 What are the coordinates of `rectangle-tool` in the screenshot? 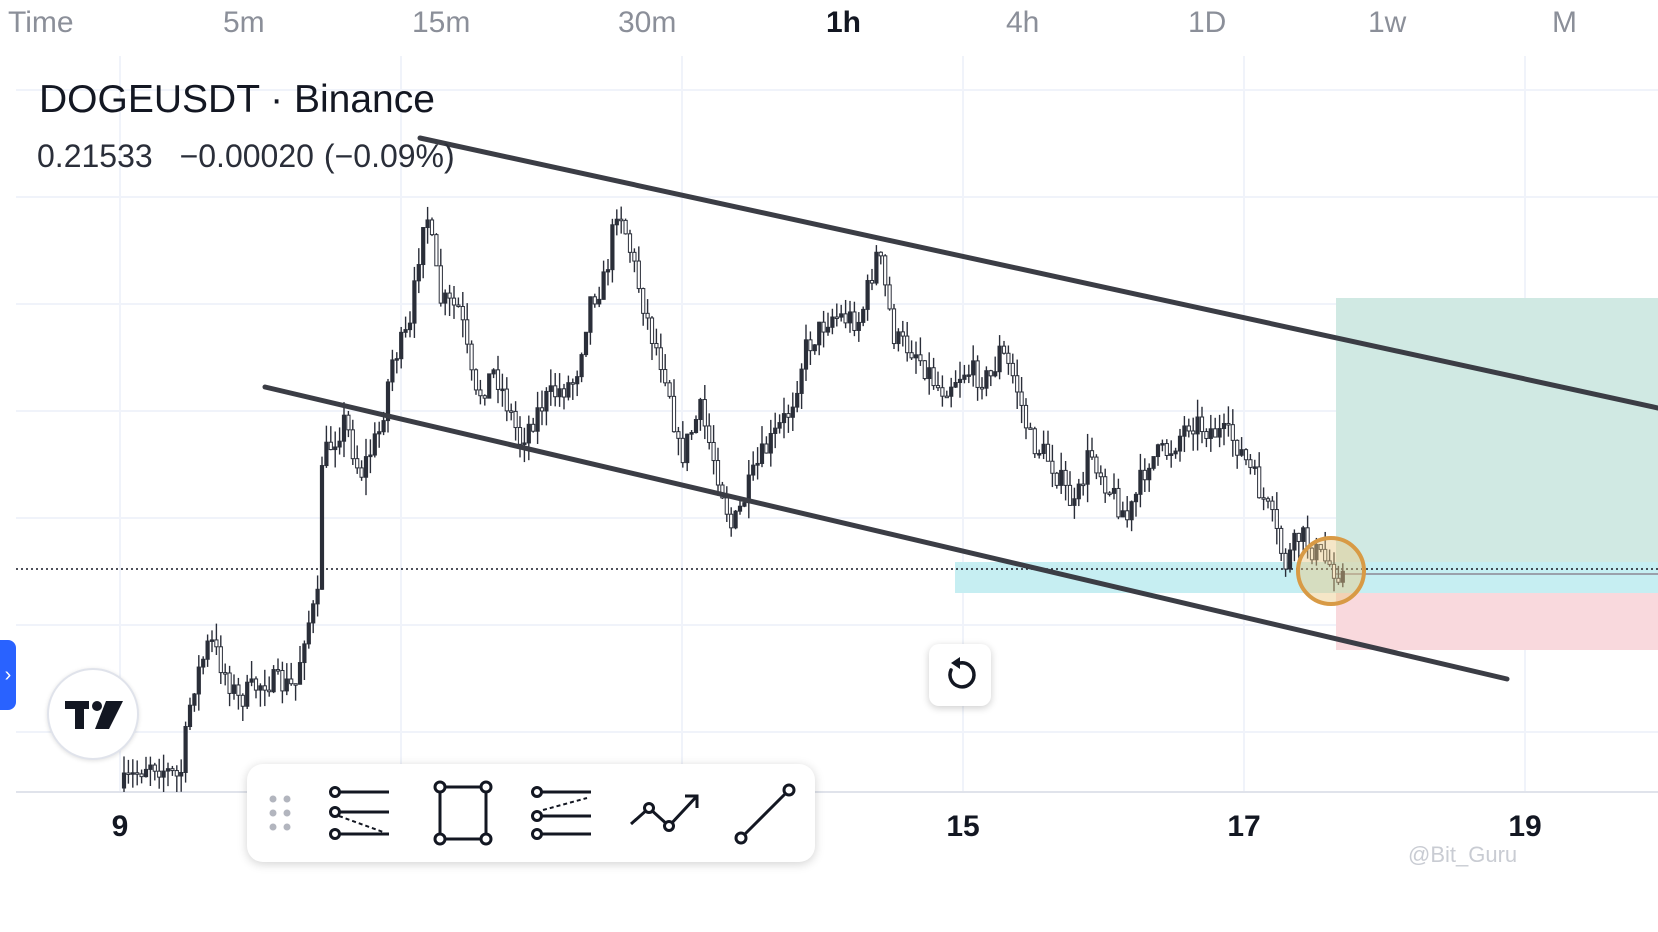 It's located at (463, 813).